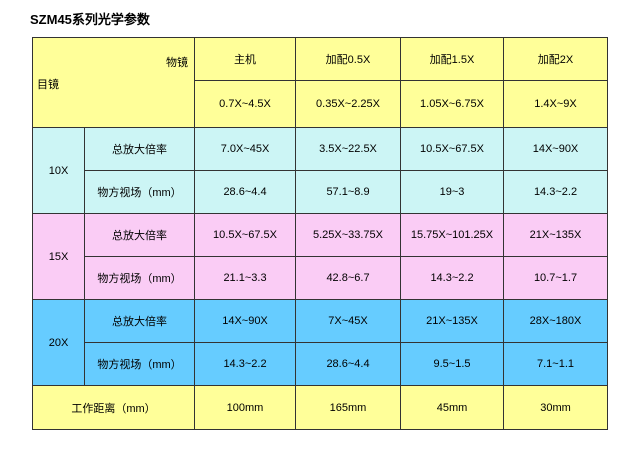 The height and width of the screenshot is (451, 619). I want to click on working-distance-value-0: 100mm, so click(245, 407).